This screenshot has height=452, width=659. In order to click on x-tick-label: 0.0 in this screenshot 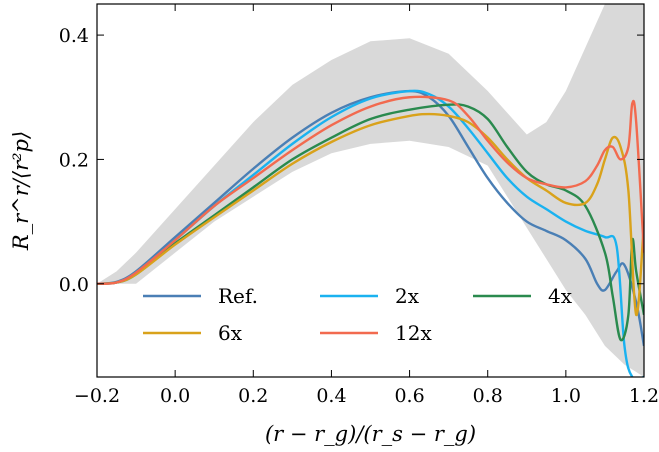, I will do `click(175, 396)`.